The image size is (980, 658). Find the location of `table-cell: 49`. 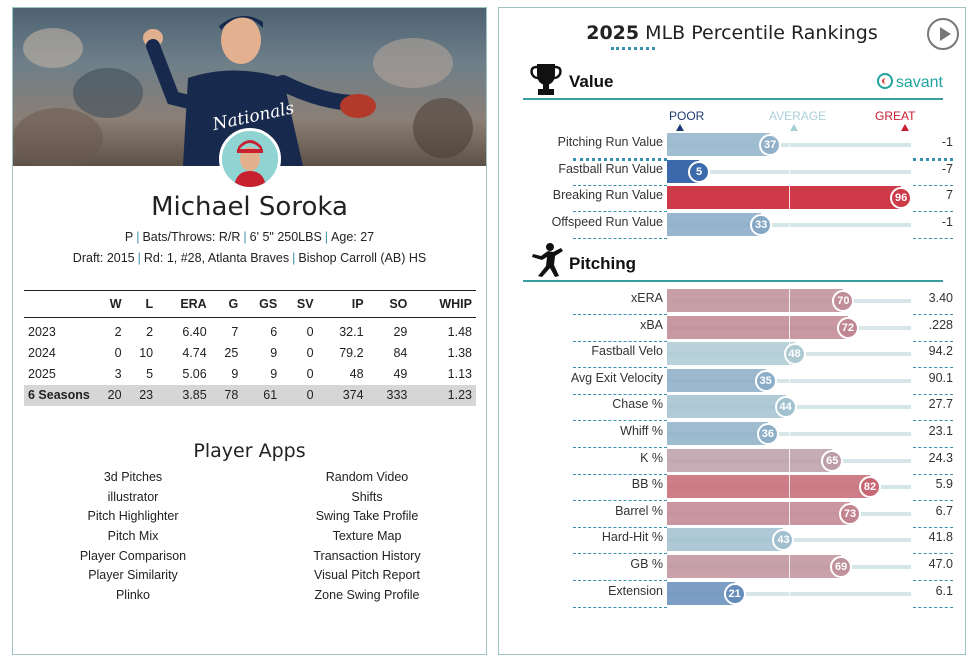

table-cell: 49 is located at coordinates (400, 374).